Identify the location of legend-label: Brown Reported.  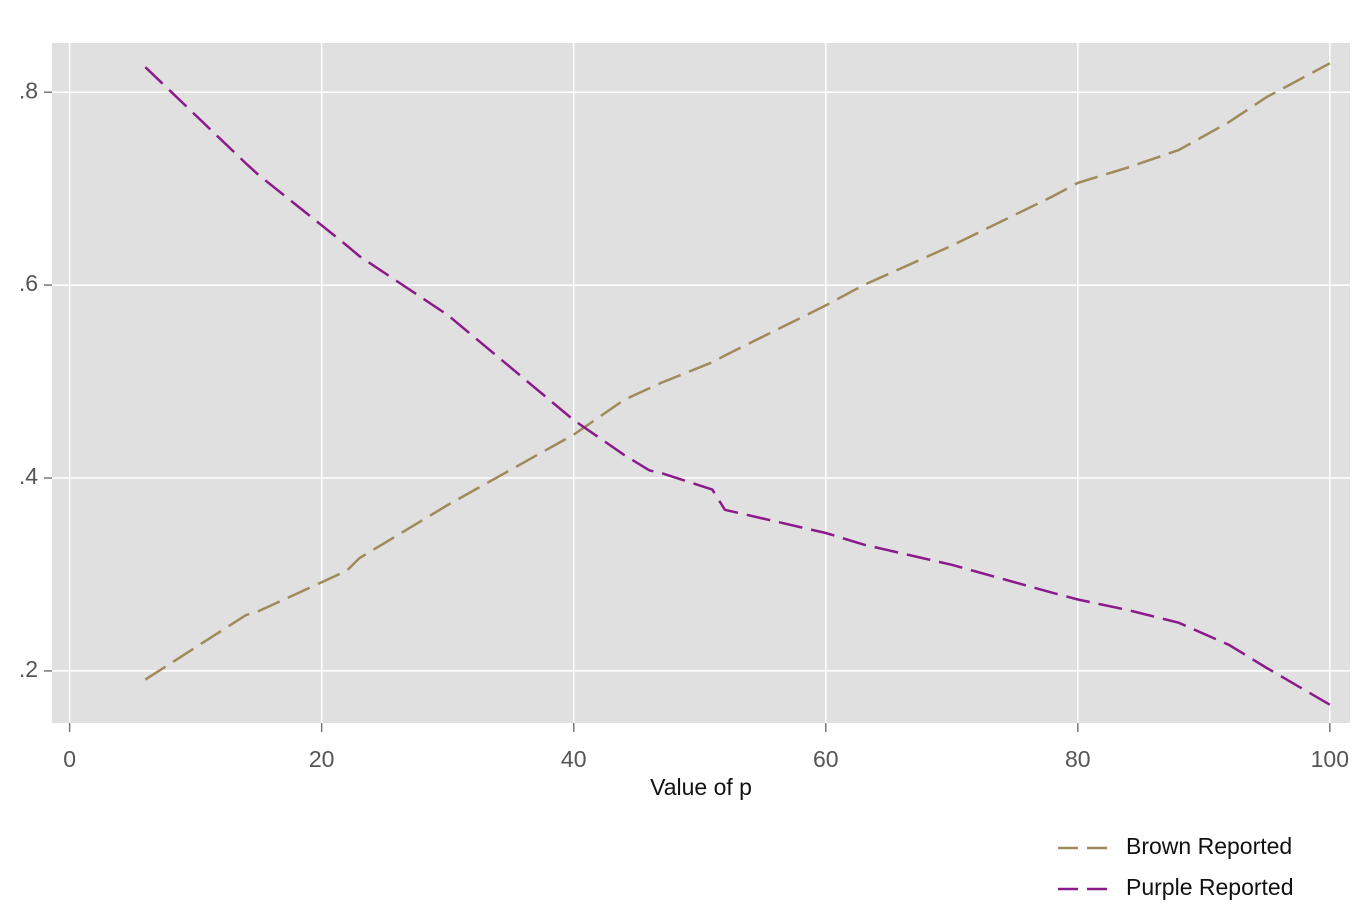
(1209, 846).